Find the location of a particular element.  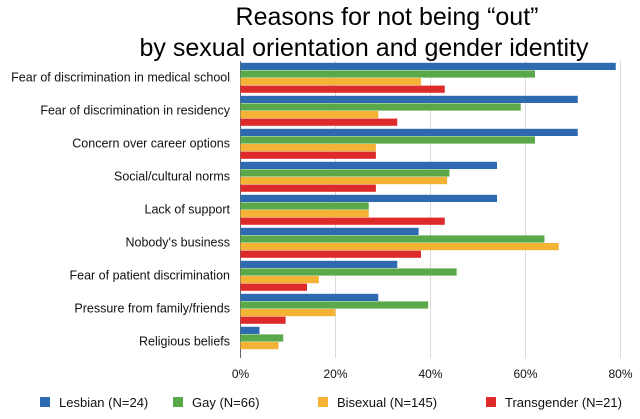

legend-label: Gay (N=66) is located at coordinates (226, 402).